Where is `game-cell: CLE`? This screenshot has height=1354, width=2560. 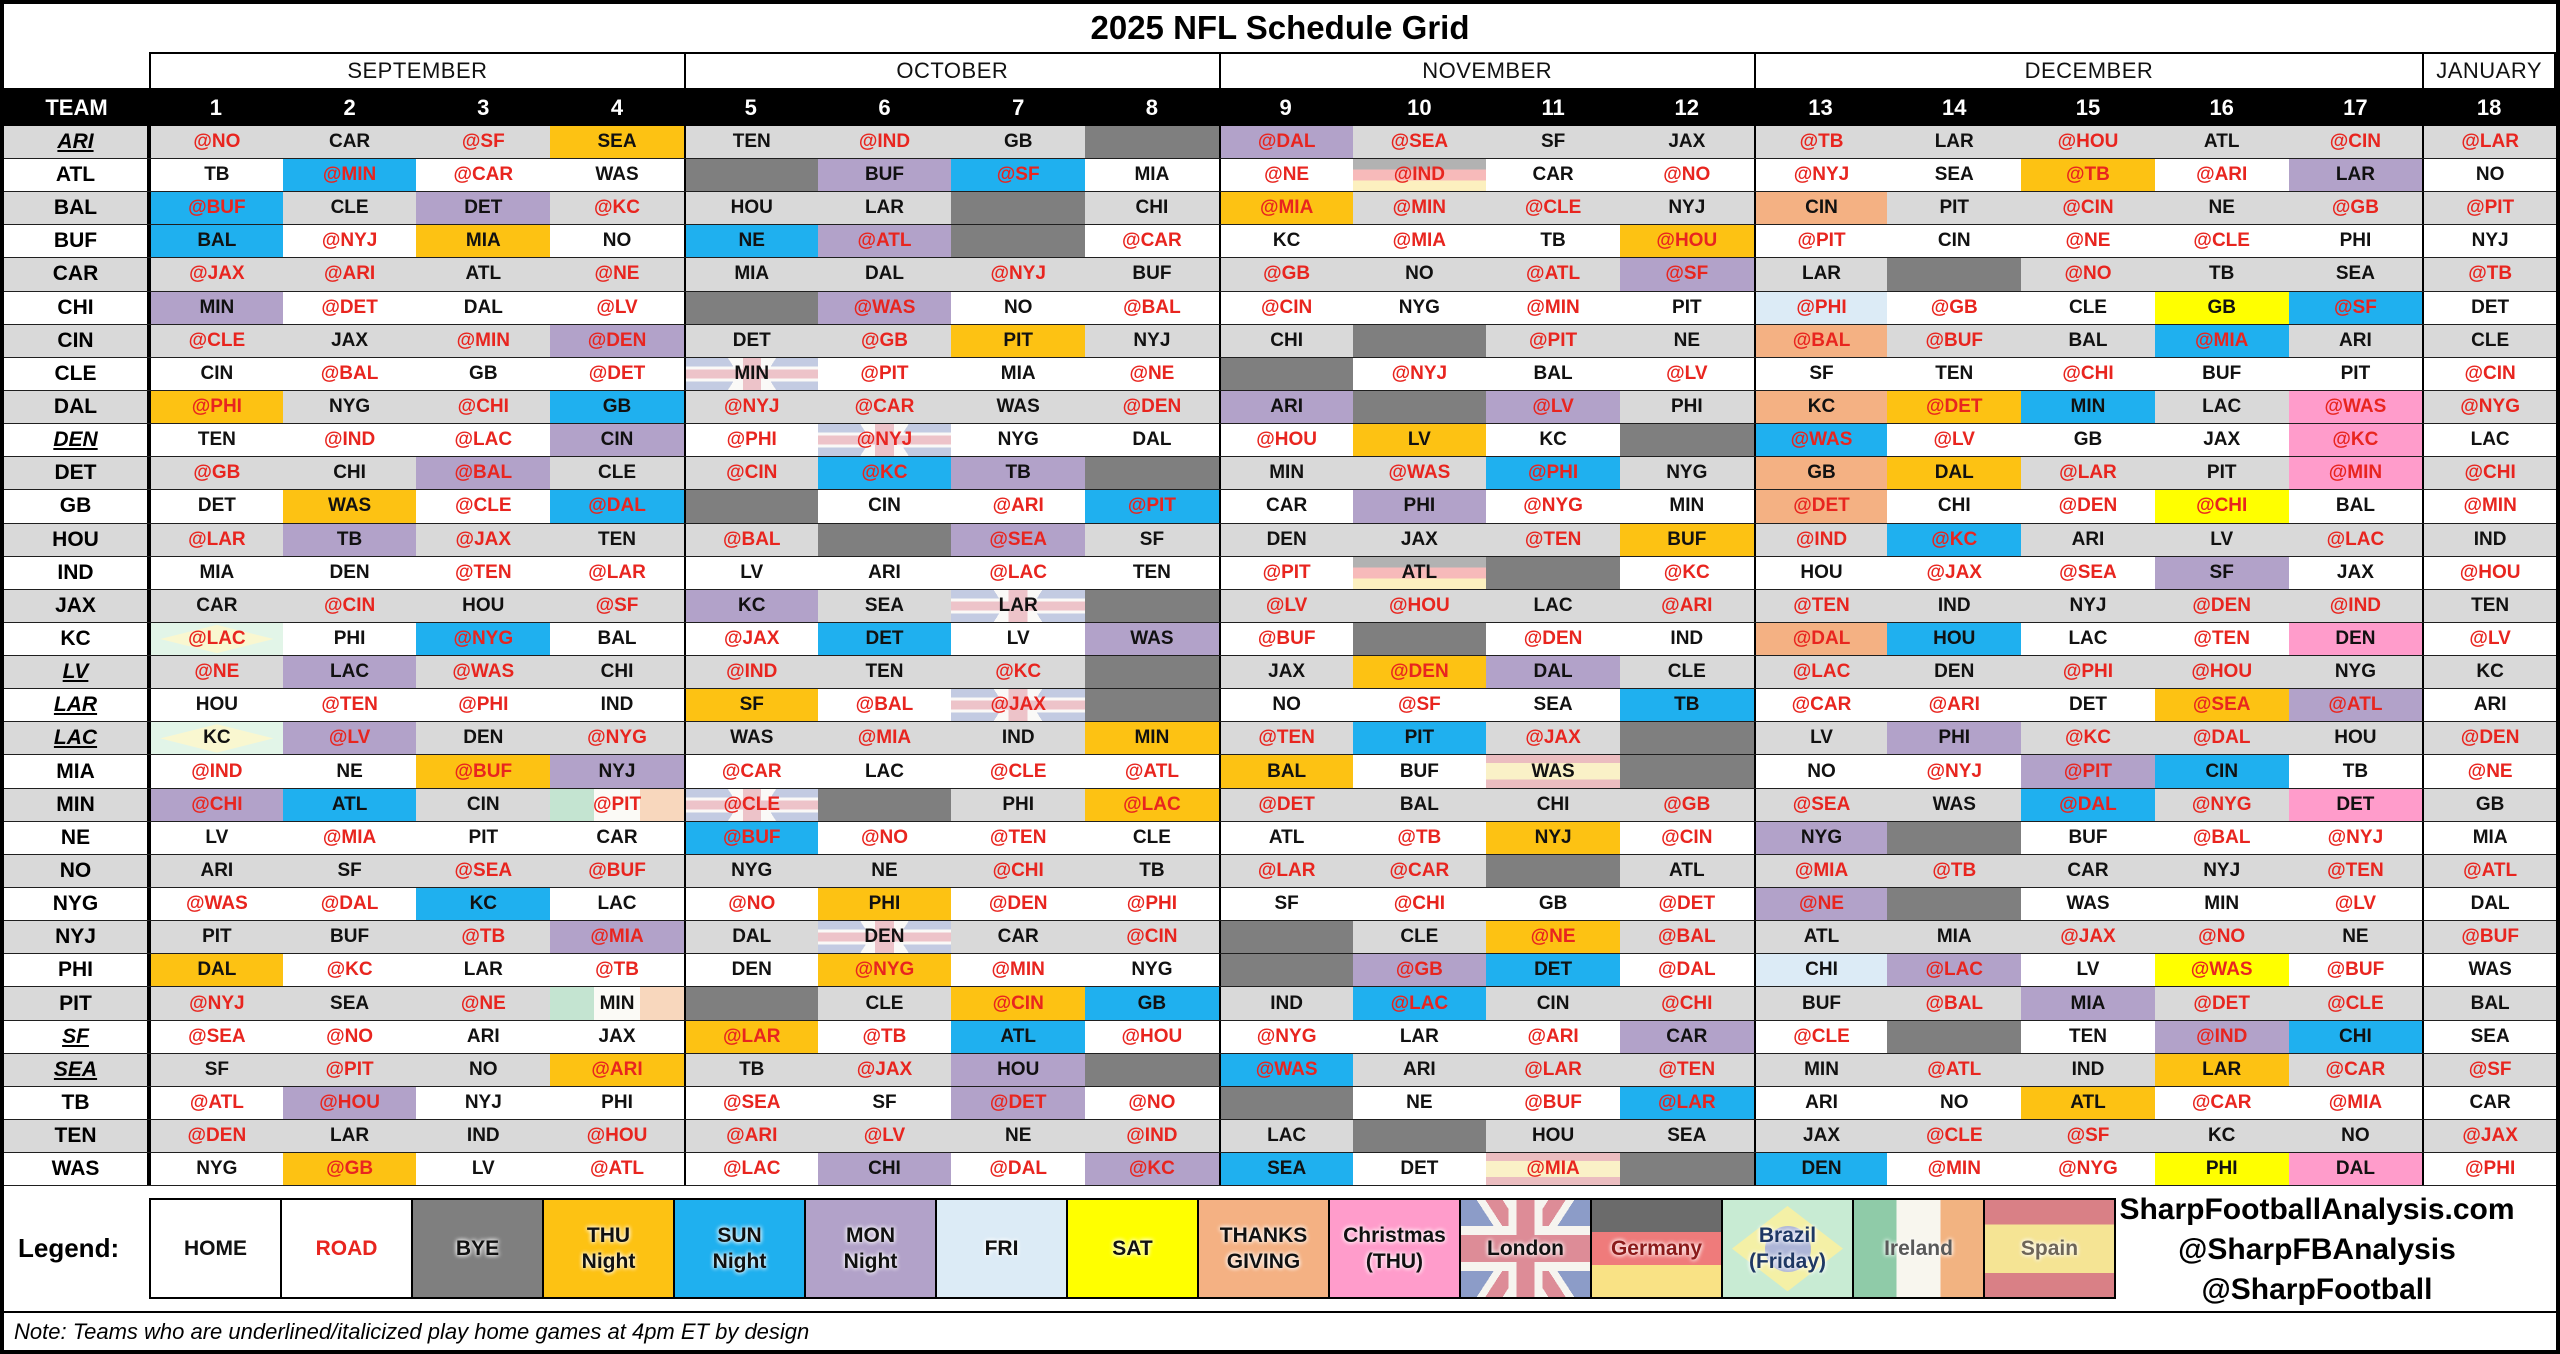 game-cell: CLE is located at coordinates (2489, 340).